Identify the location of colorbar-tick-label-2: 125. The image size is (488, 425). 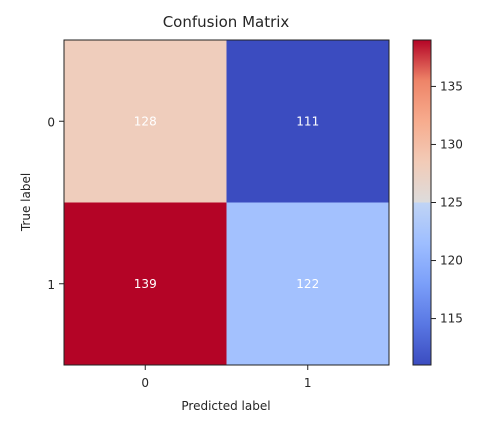
(451, 203).